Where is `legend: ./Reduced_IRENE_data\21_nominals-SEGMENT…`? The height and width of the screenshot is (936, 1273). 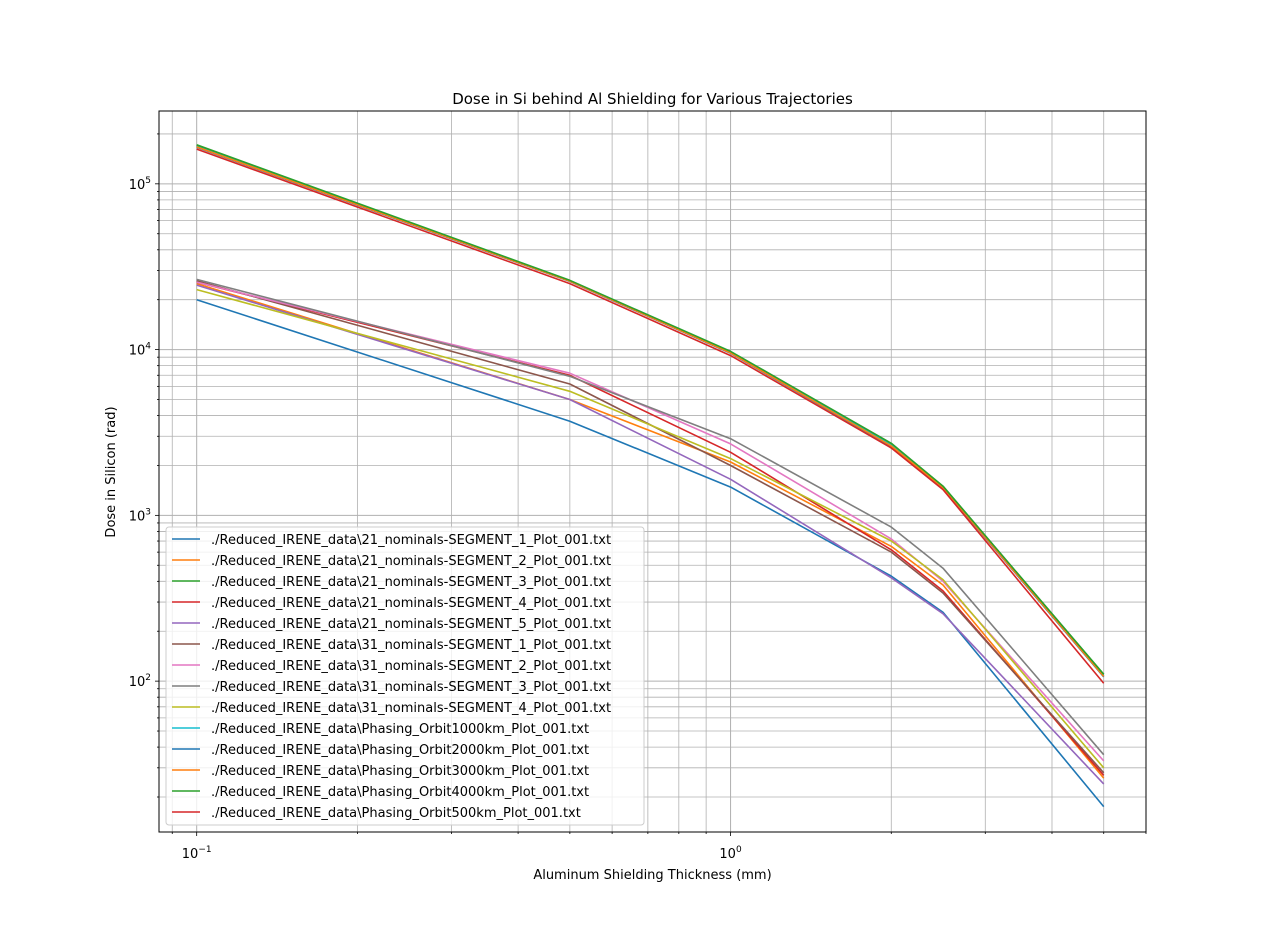
legend: ./Reduced_IRENE_data\21_nominals-SEGMENT… is located at coordinates (405, 676).